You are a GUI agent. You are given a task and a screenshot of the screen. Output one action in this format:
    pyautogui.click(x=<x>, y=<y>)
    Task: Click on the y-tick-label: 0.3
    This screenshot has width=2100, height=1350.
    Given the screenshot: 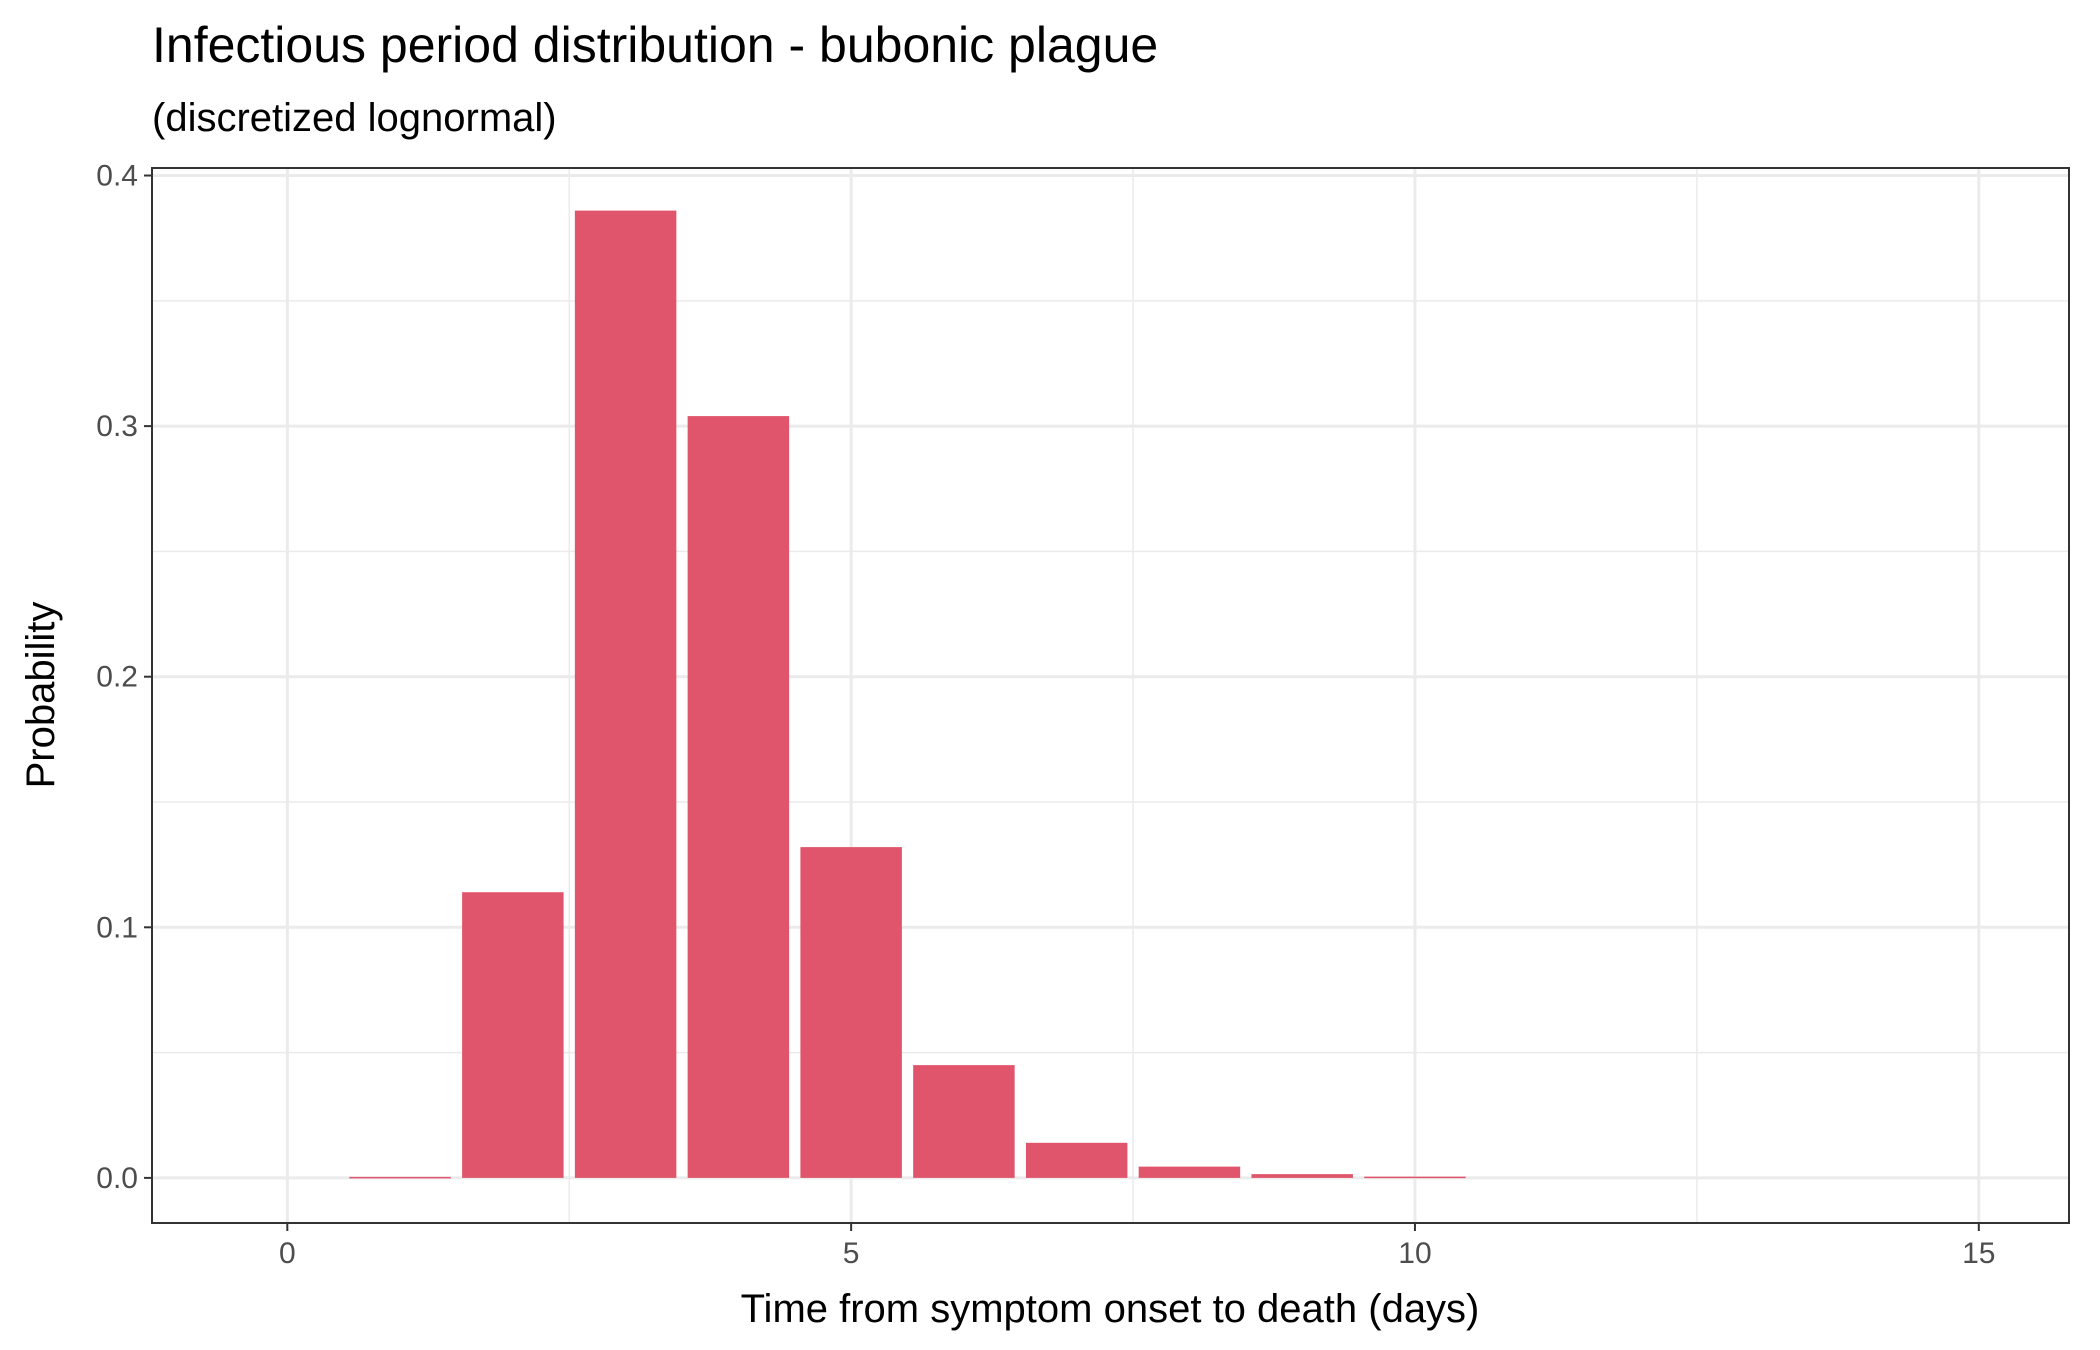 What is the action you would take?
    pyautogui.click(x=117, y=426)
    